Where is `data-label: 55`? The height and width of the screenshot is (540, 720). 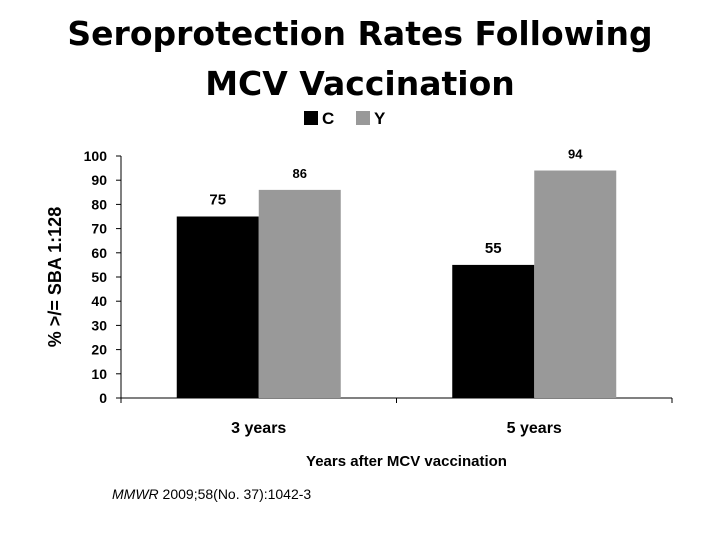
data-label: 55 is located at coordinates (493, 248).